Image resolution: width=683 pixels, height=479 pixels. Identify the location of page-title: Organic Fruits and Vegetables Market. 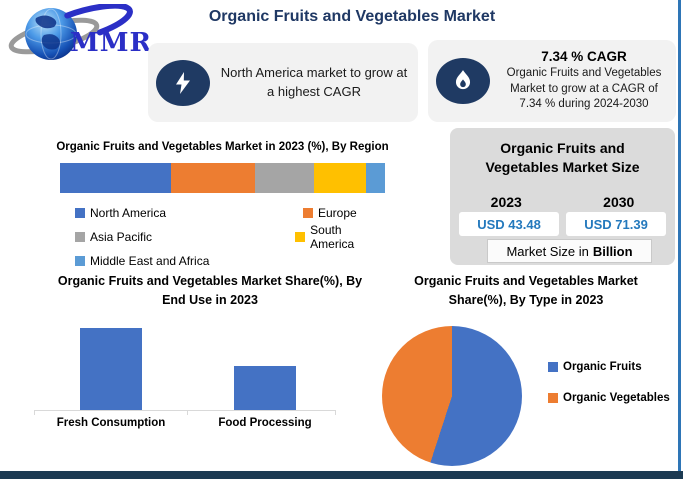
(352, 16).